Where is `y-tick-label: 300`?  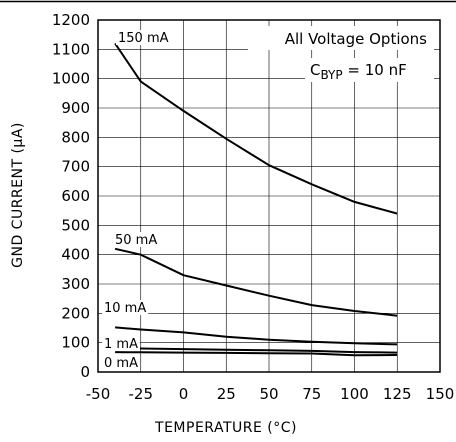 y-tick-label: 300 is located at coordinates (75, 284).